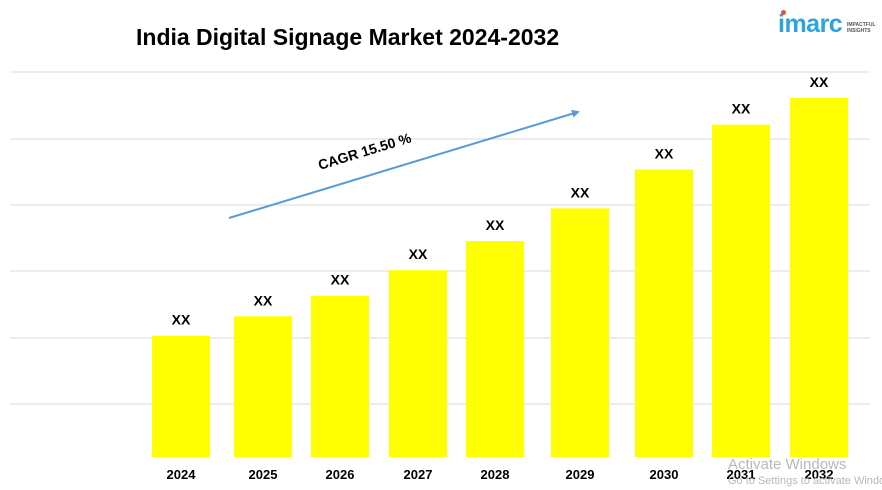  Describe the element at coordinates (741, 109) in the screenshot. I see `data-label-2031: XX` at that location.